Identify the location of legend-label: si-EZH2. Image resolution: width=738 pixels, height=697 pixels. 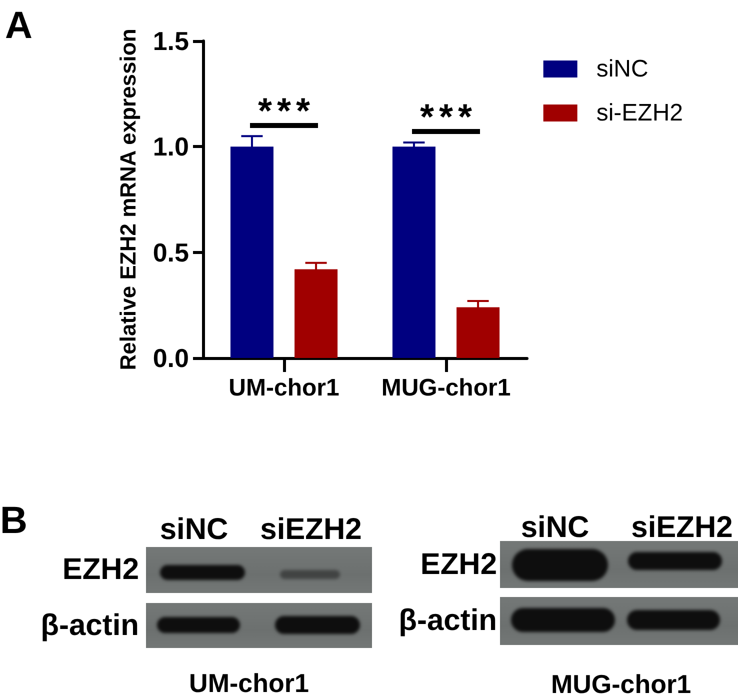
(639, 113).